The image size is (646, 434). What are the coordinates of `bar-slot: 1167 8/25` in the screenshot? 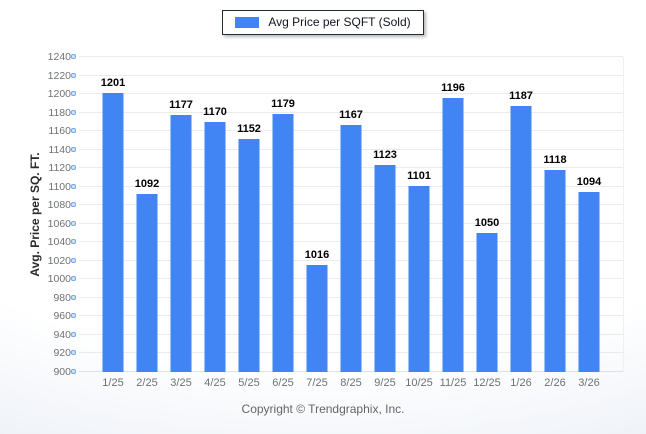 It's located at (351, 223).